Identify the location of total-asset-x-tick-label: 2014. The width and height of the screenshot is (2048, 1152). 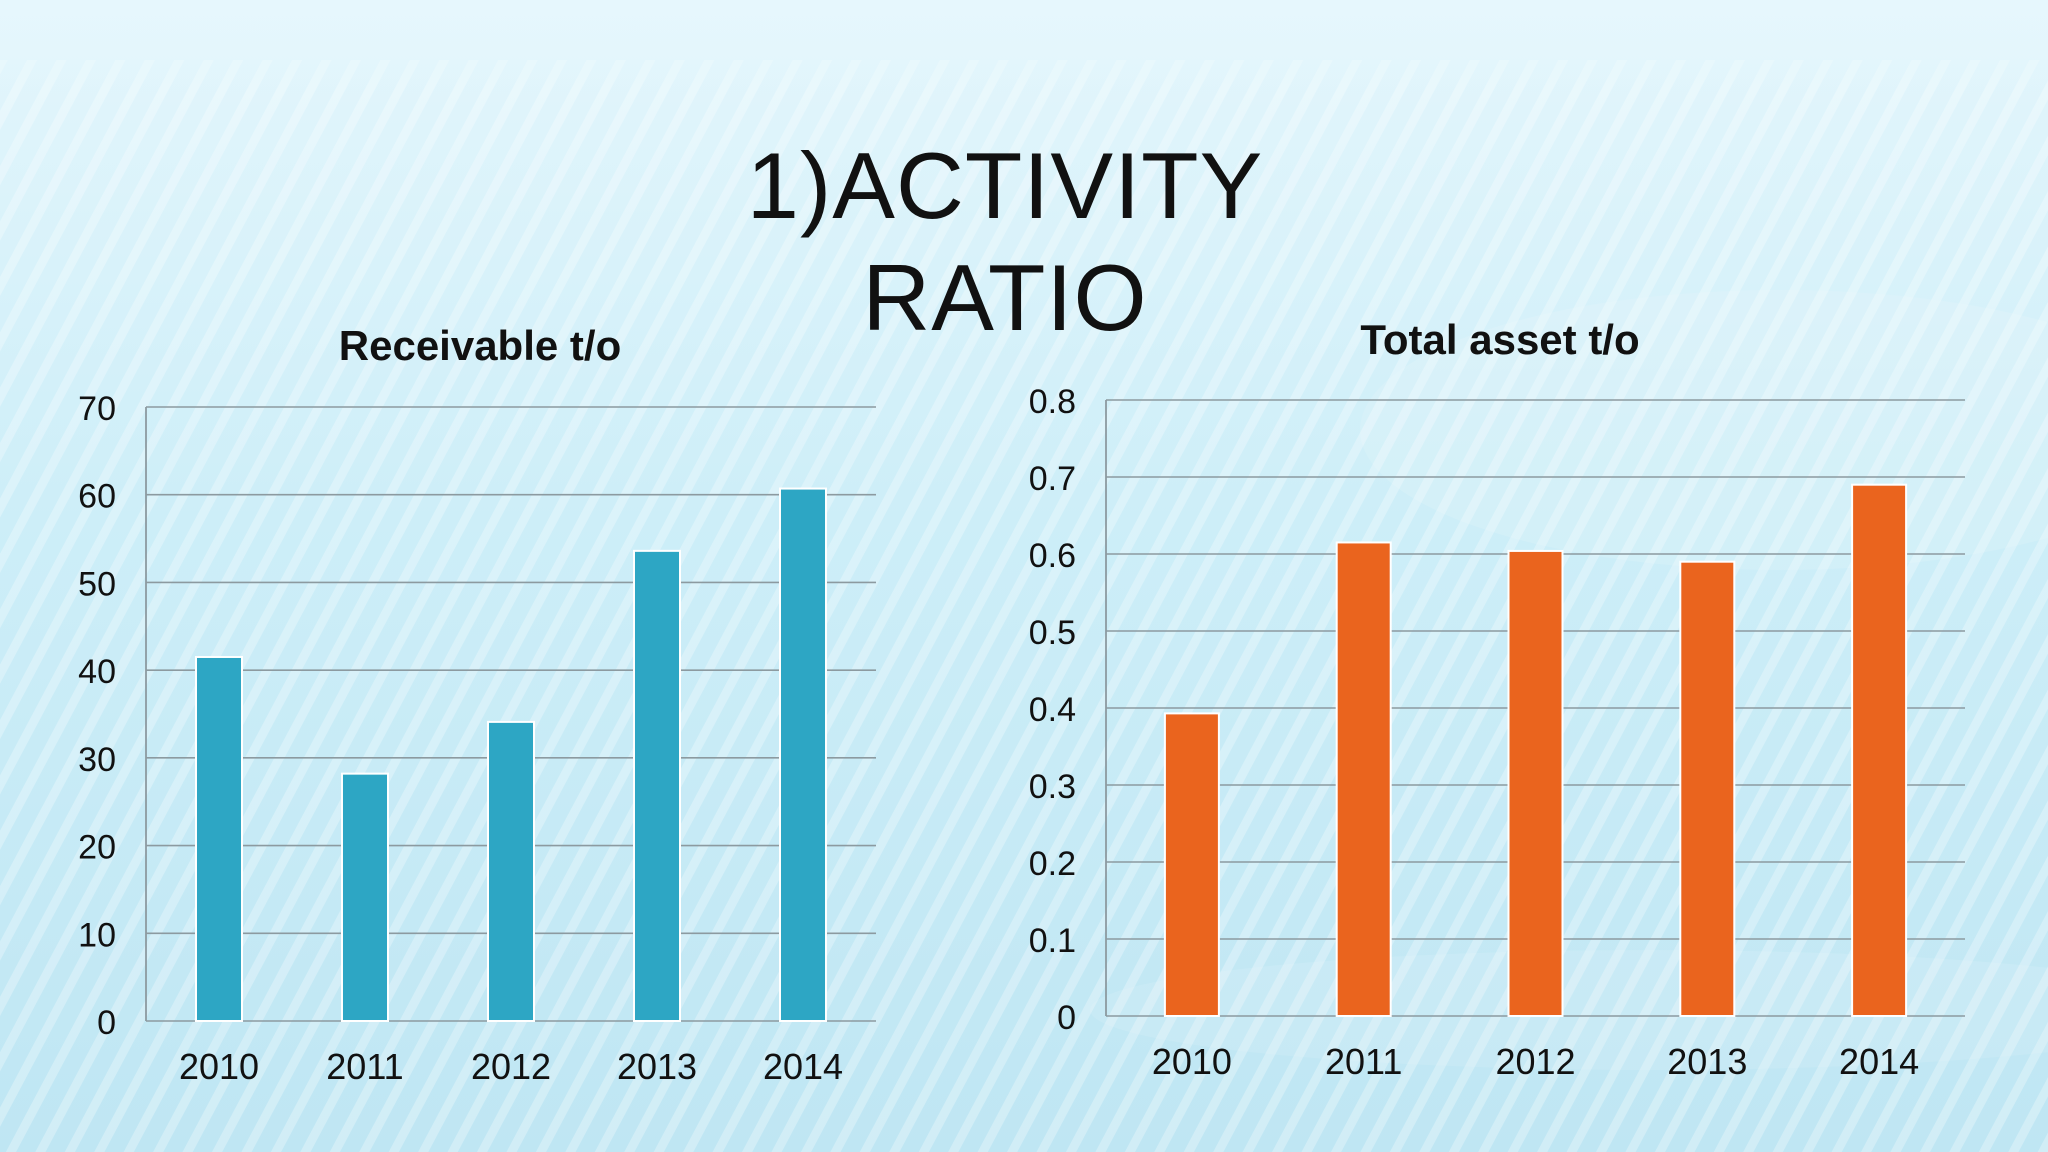
(1879, 1061).